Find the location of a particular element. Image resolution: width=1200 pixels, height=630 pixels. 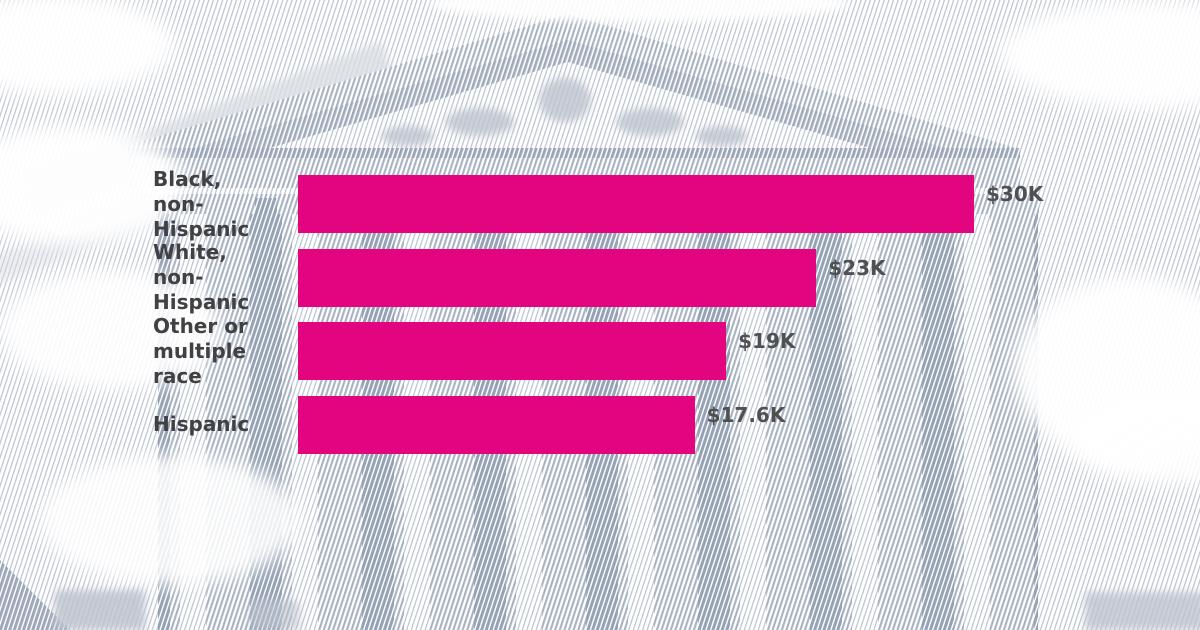

value-label: $30K is located at coordinates (1015, 194).